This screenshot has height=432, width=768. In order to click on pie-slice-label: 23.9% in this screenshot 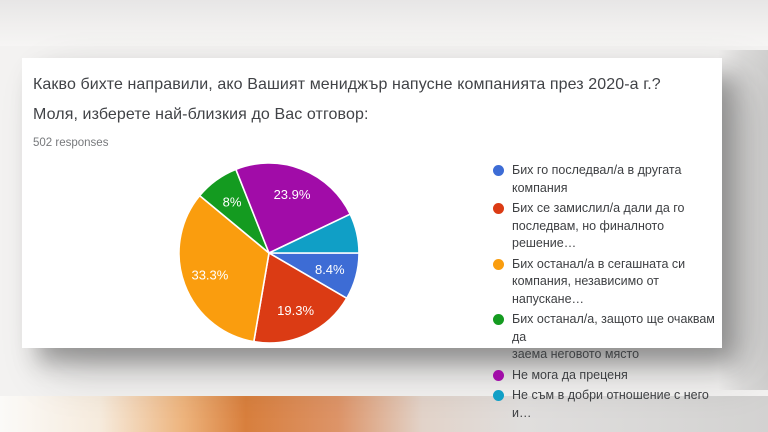, I will do `click(292, 194)`.